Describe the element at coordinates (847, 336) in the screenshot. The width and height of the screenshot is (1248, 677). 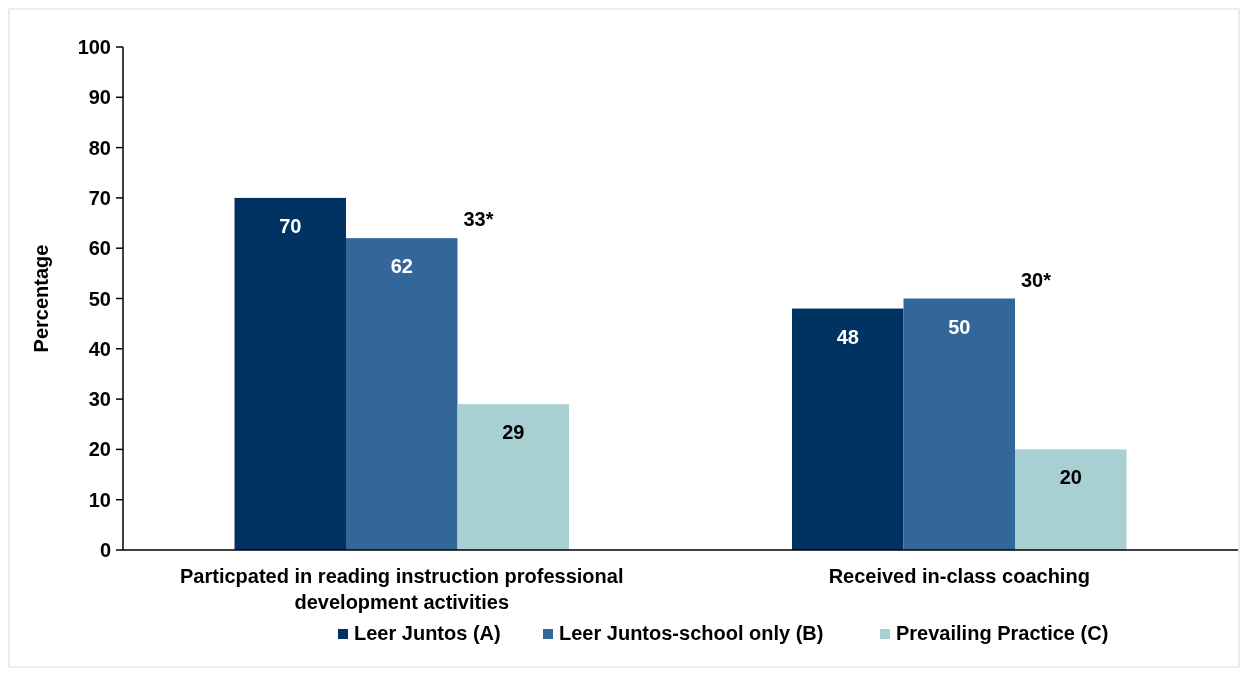
I see `data-label: 48` at that location.